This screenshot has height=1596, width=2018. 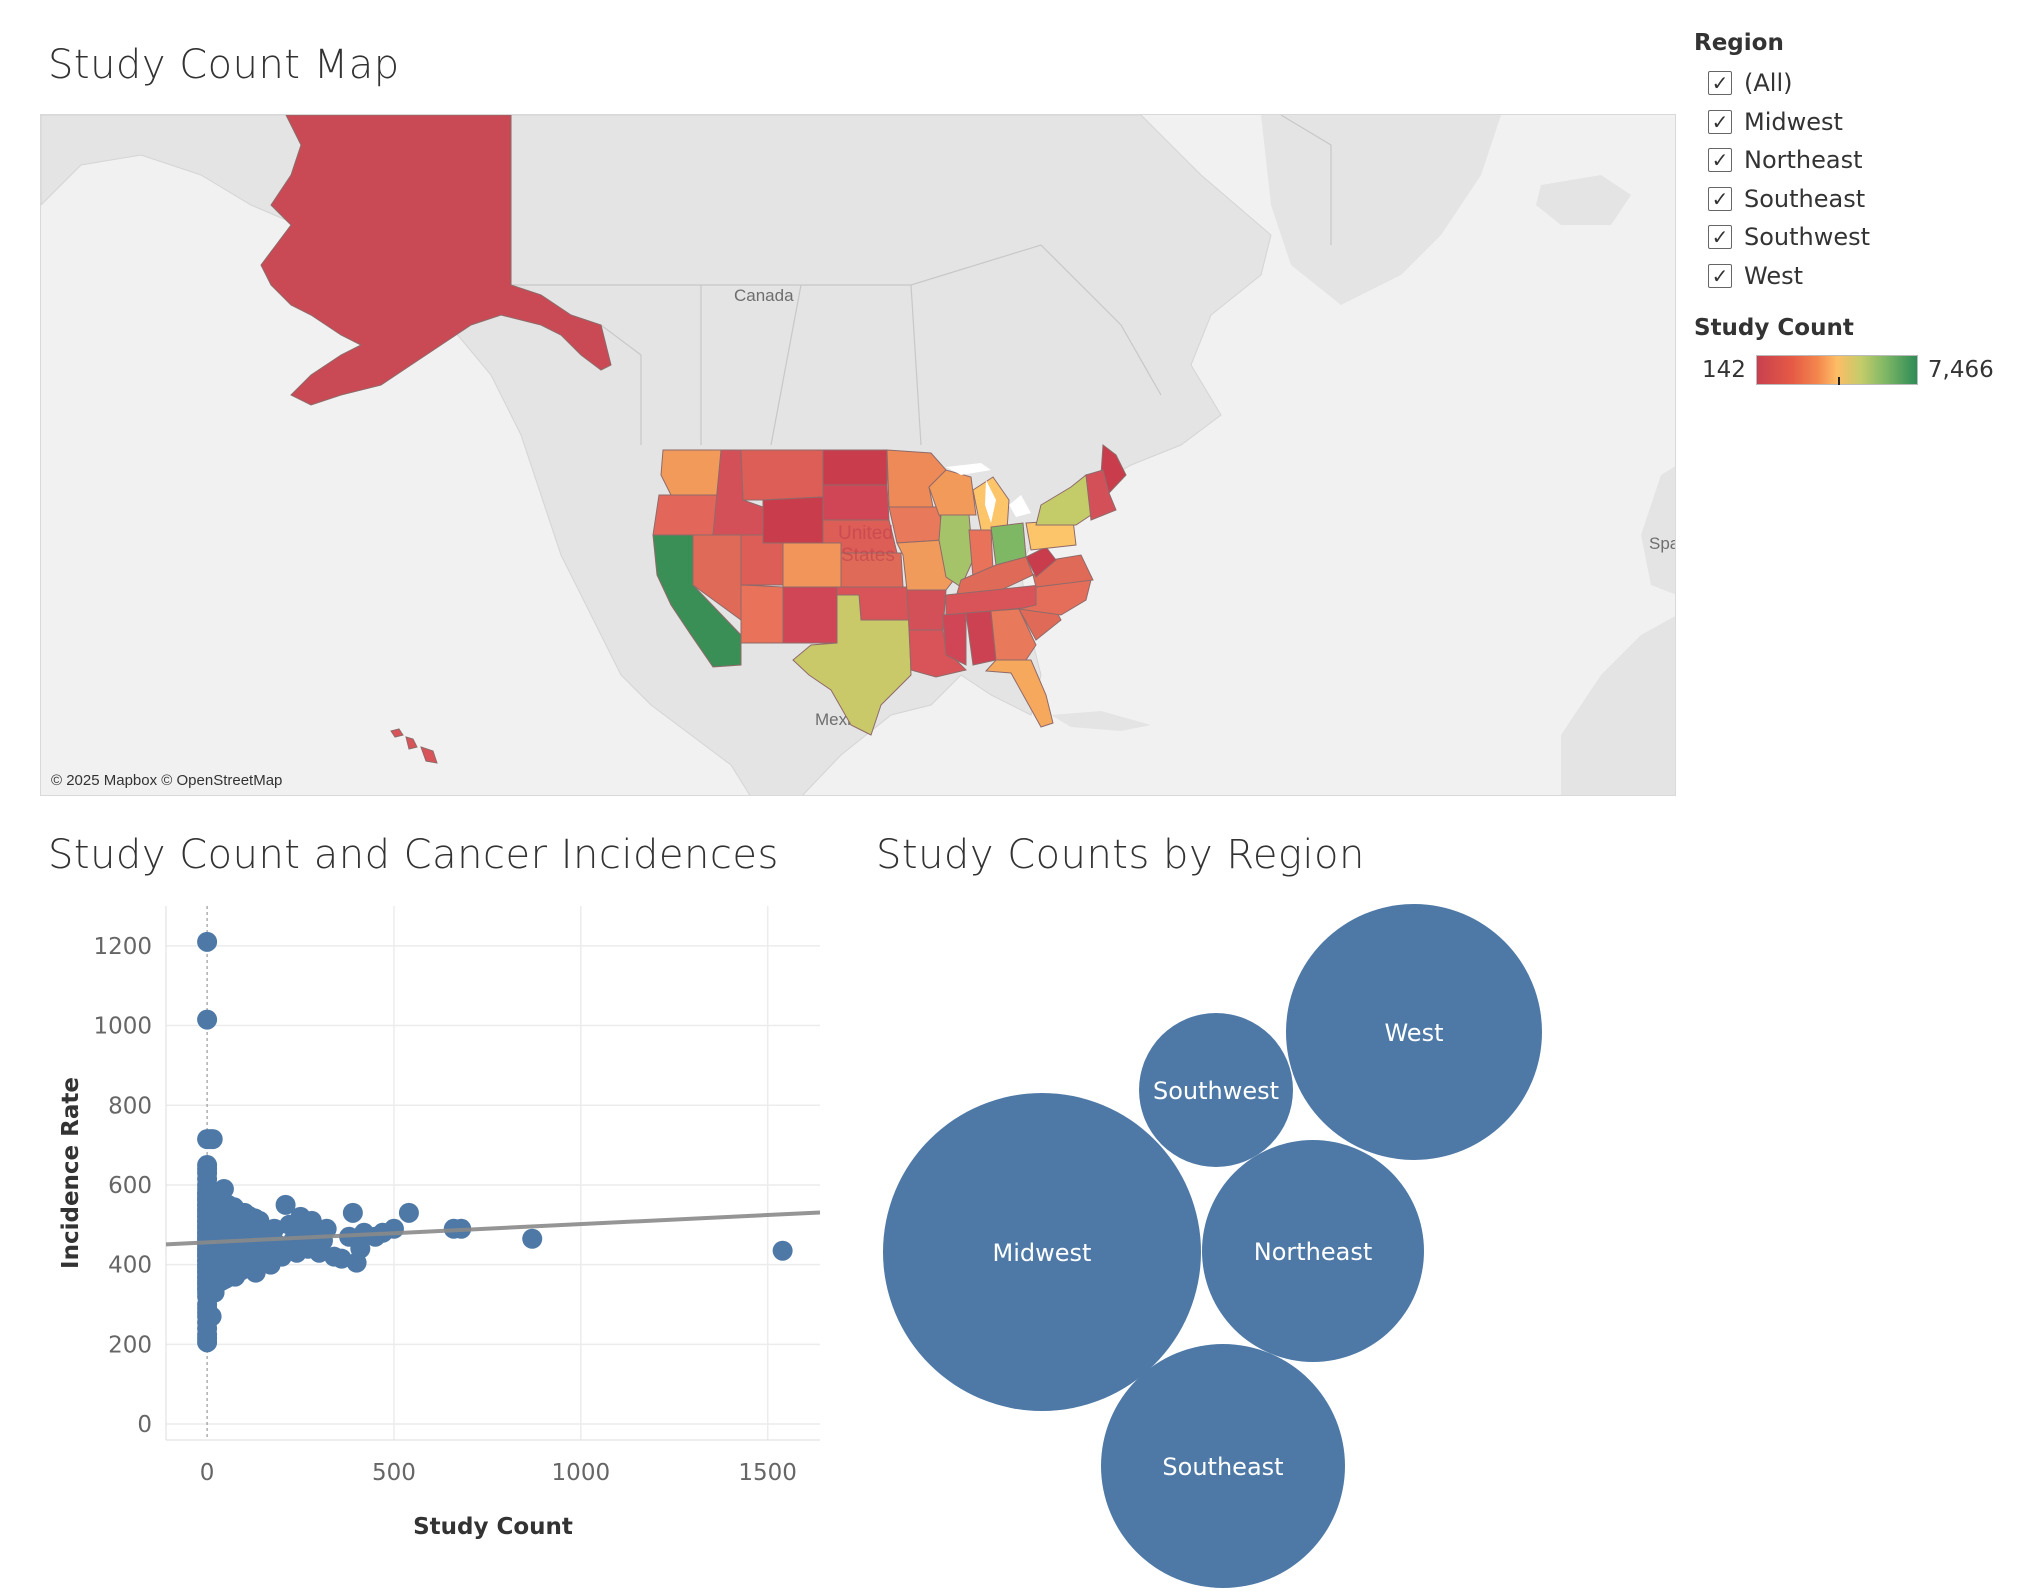 I want to click on y-tick-label: 1000, so click(x=122, y=1027).